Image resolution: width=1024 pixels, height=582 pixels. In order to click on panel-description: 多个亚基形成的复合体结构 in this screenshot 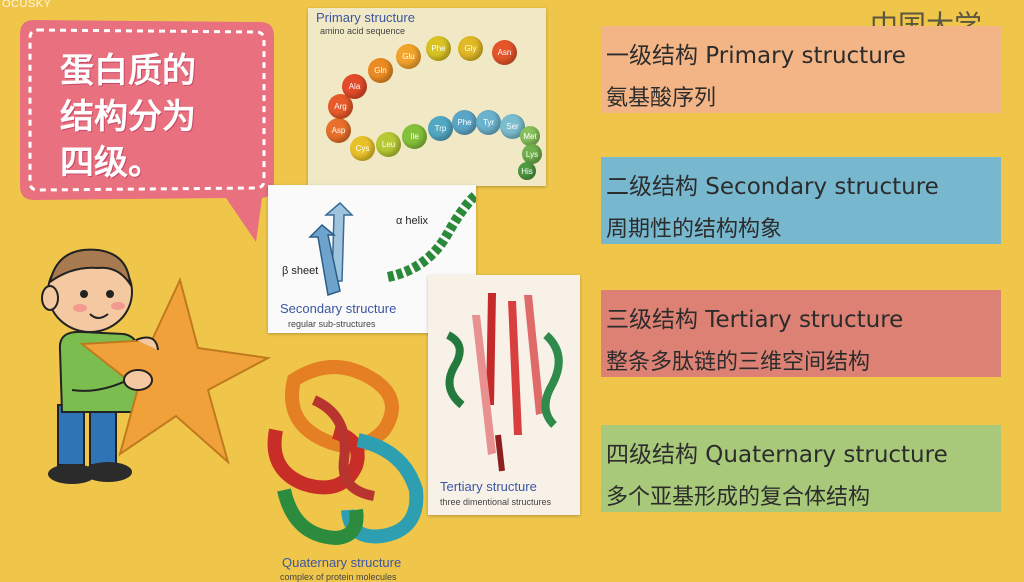, I will do `click(738, 497)`.